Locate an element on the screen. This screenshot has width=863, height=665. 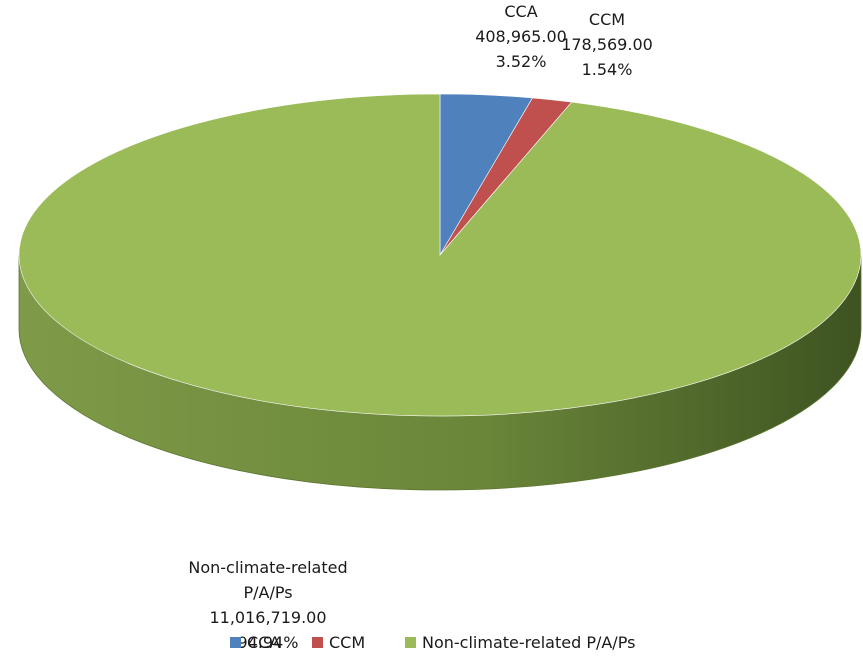
data-label-name: Non-climate-related is located at coordinates (267, 567).